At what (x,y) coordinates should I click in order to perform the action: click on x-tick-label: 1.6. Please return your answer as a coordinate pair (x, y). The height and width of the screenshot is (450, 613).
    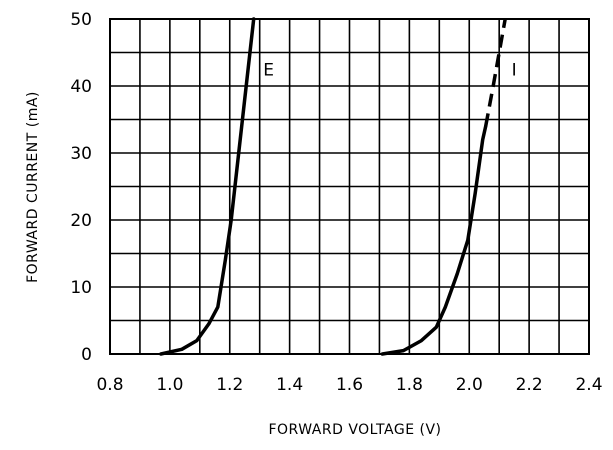
    Looking at the image, I should click on (349, 385).